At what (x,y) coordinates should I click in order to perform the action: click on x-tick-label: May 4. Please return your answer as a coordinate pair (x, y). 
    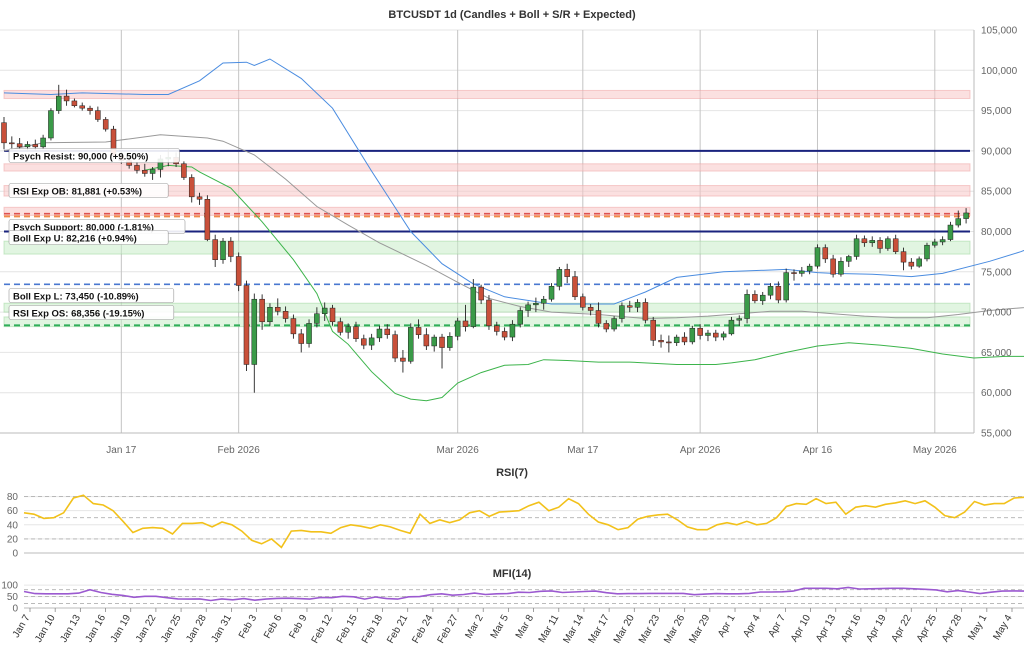
    Looking at the image, I should click on (1002, 627).